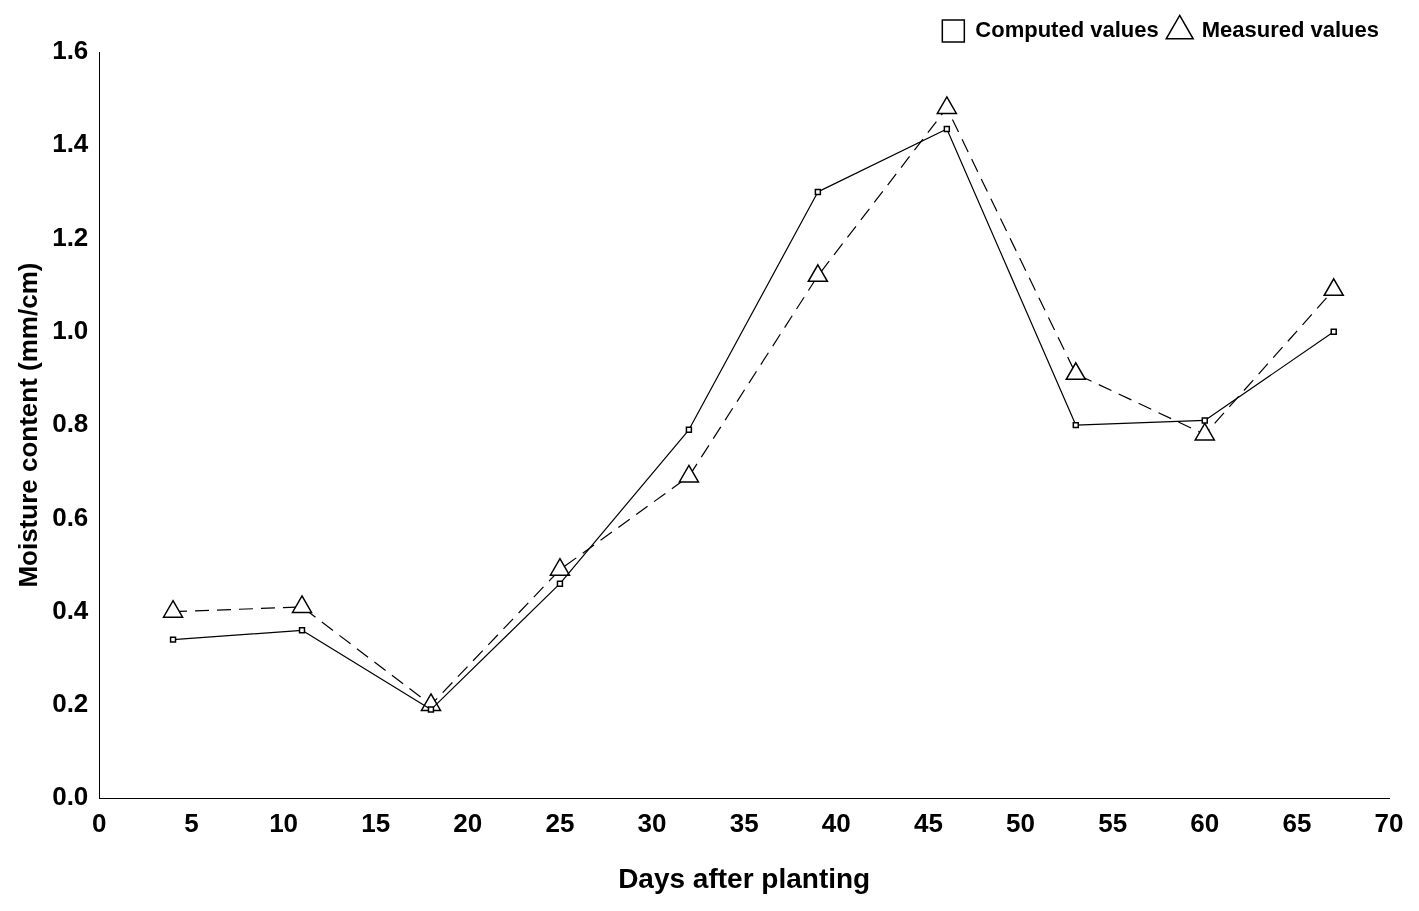  Describe the element at coordinates (99, 822) in the screenshot. I see `x-tick-label: 0` at that location.